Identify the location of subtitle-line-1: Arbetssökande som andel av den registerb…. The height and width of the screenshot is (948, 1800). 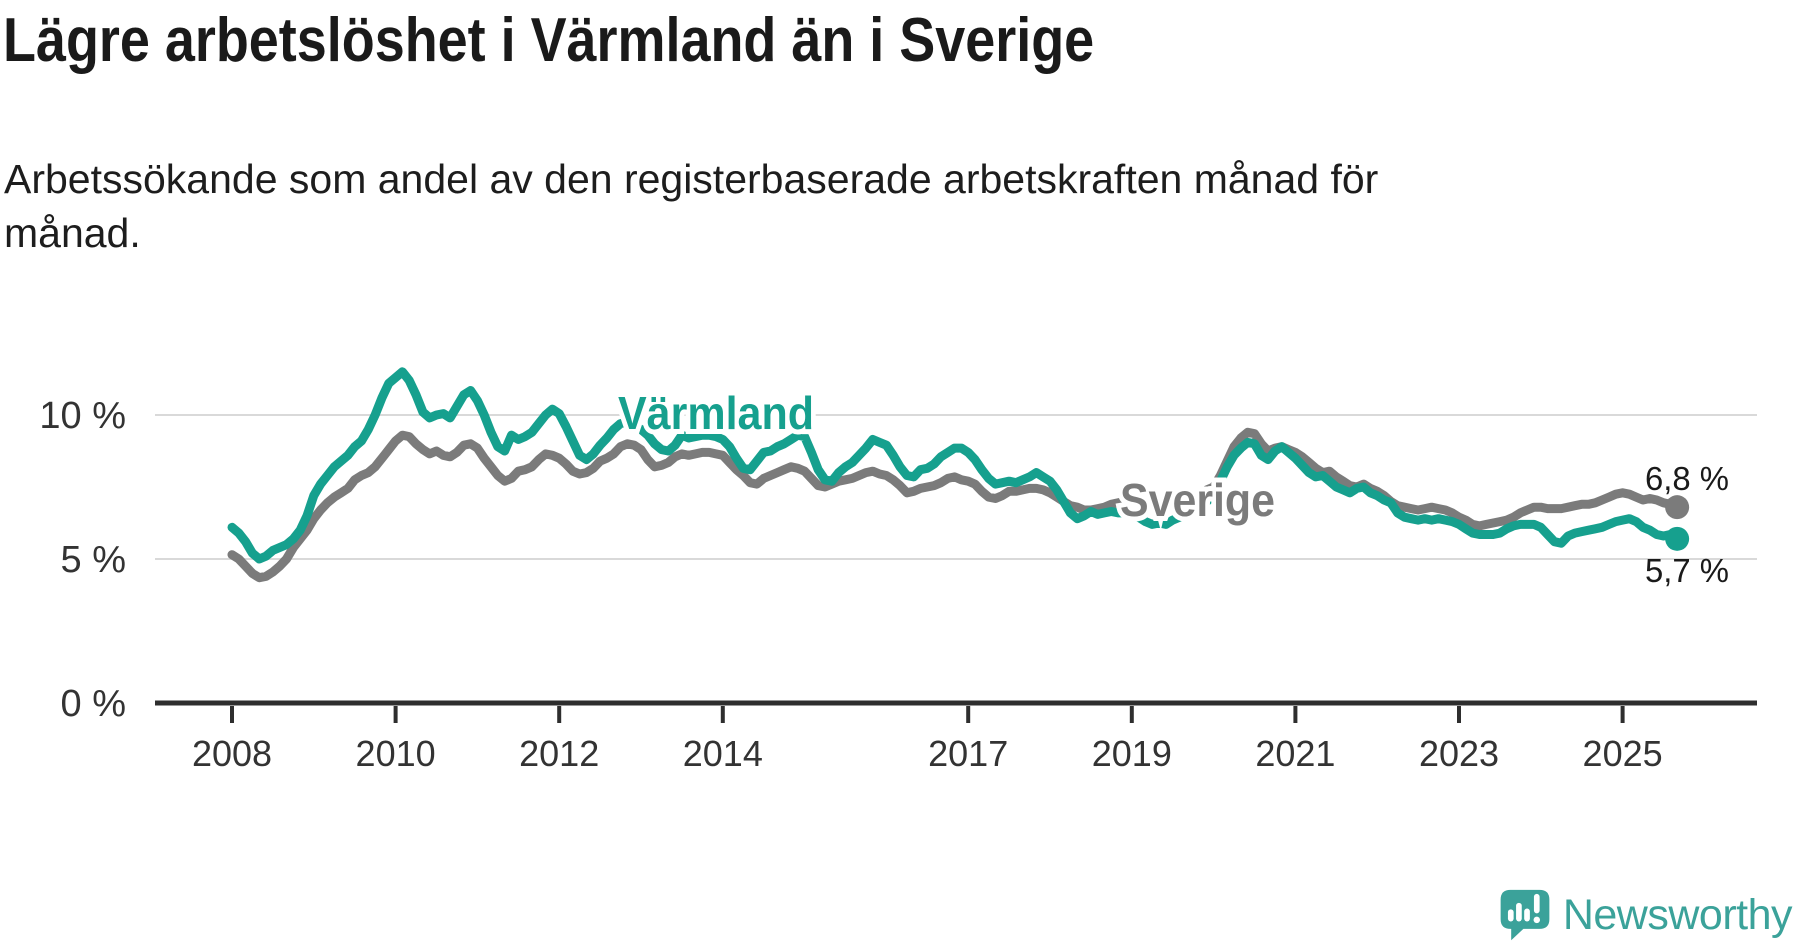
(691, 179).